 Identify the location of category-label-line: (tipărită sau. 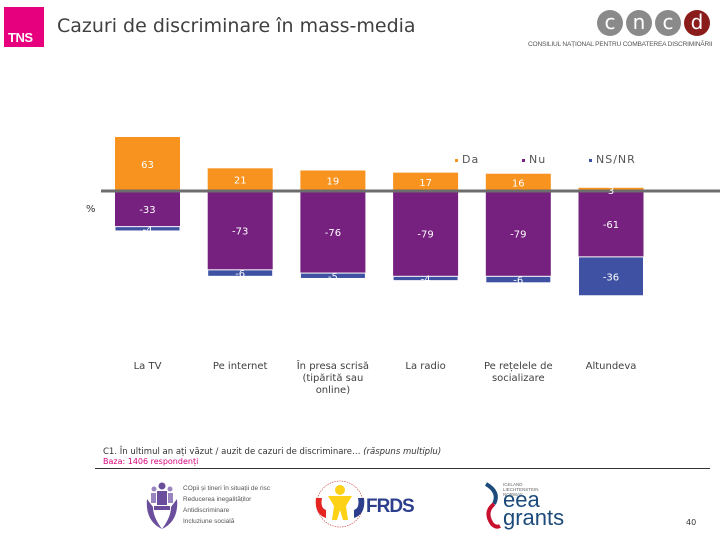
(333, 378).